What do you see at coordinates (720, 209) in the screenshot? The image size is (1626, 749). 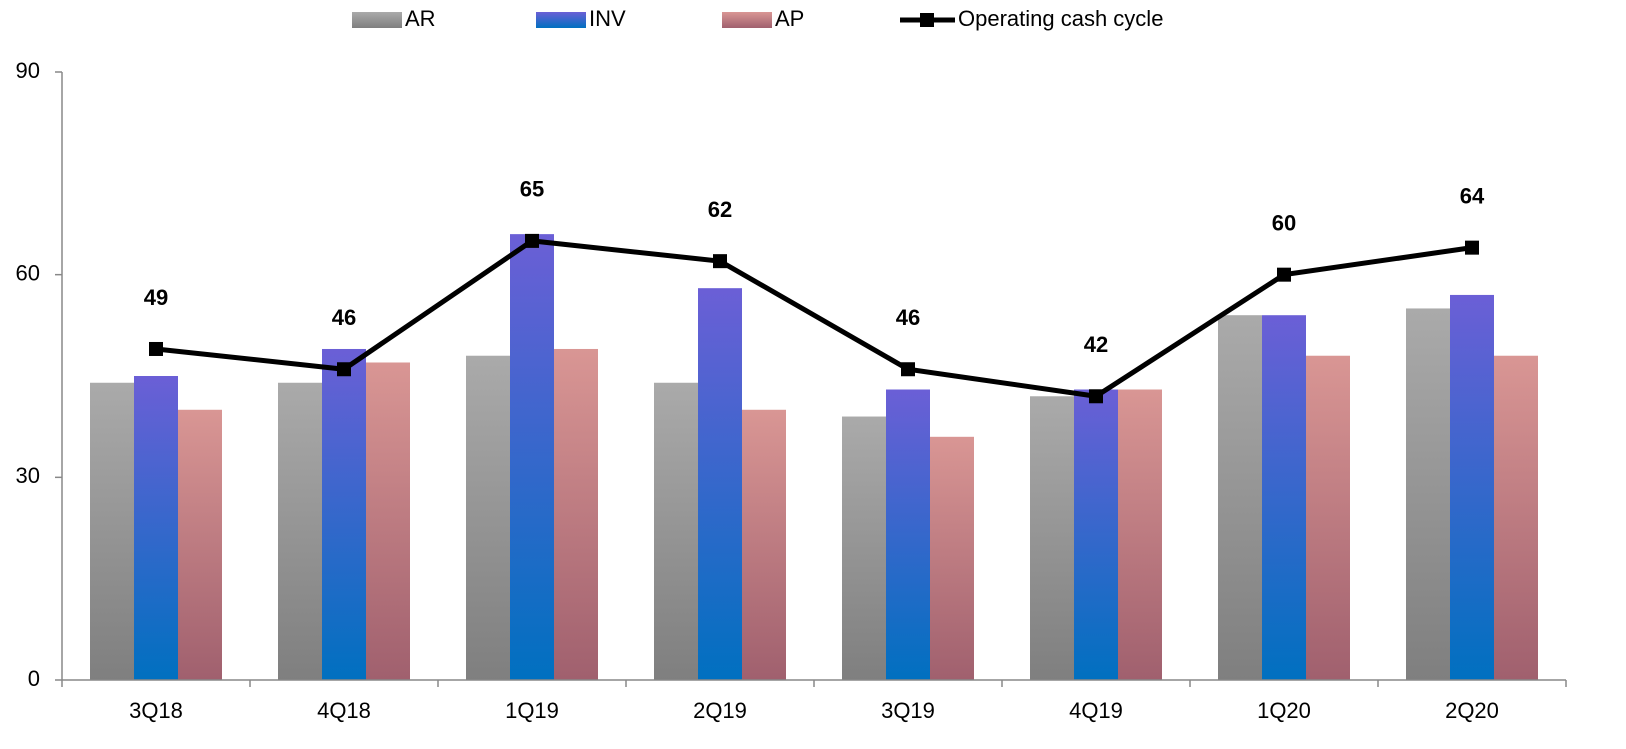 I see `data-label: 62` at bounding box center [720, 209].